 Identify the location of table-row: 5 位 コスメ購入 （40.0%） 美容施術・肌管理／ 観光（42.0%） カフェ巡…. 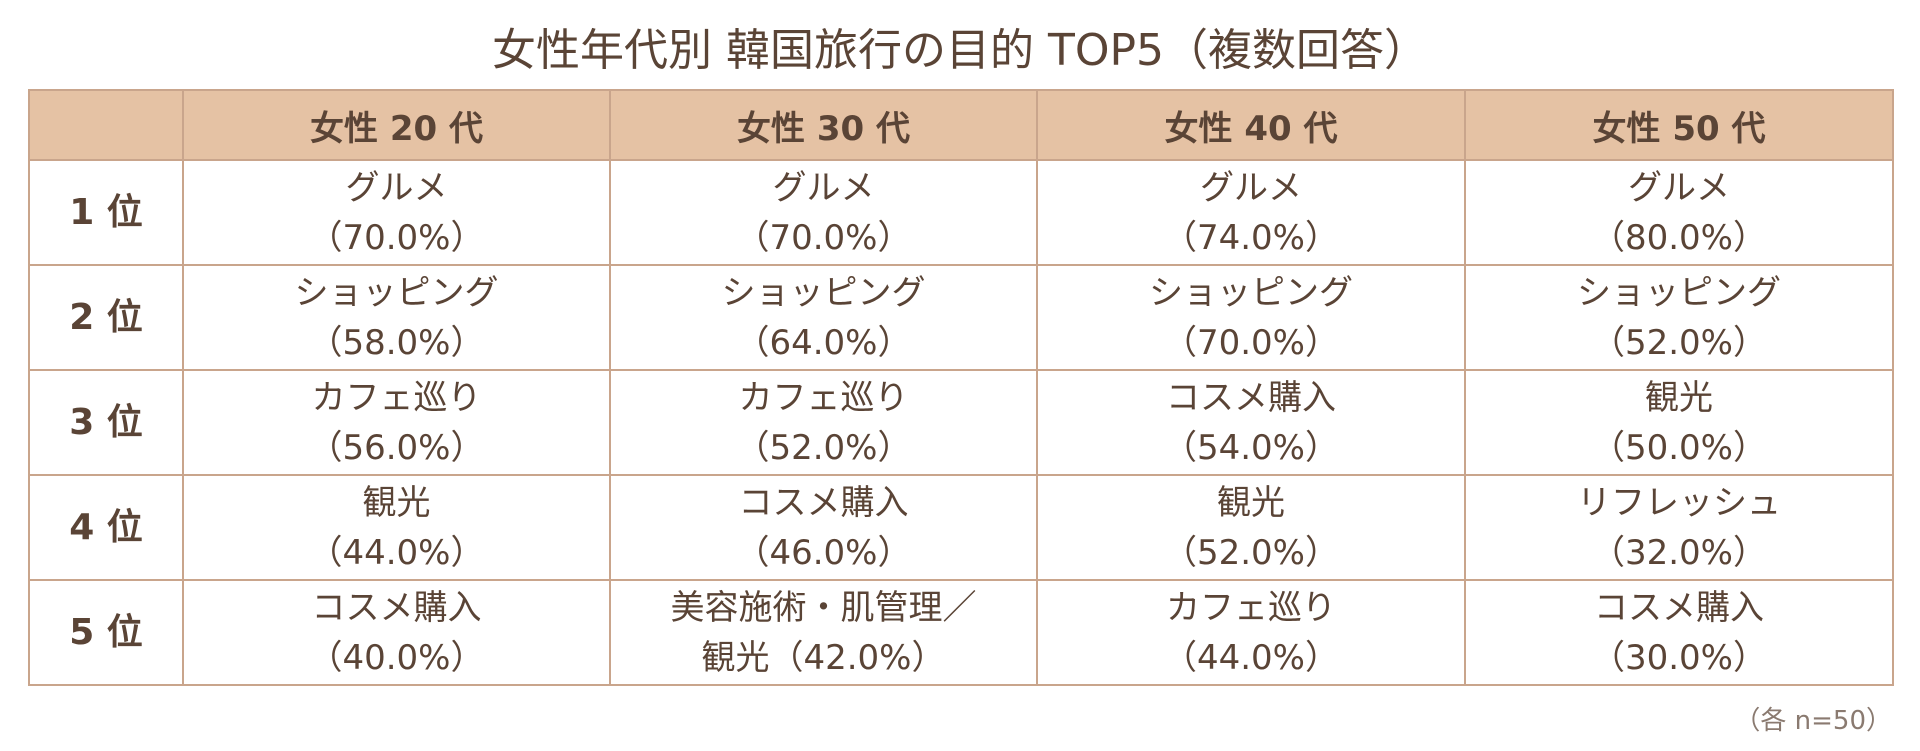
(961, 632).